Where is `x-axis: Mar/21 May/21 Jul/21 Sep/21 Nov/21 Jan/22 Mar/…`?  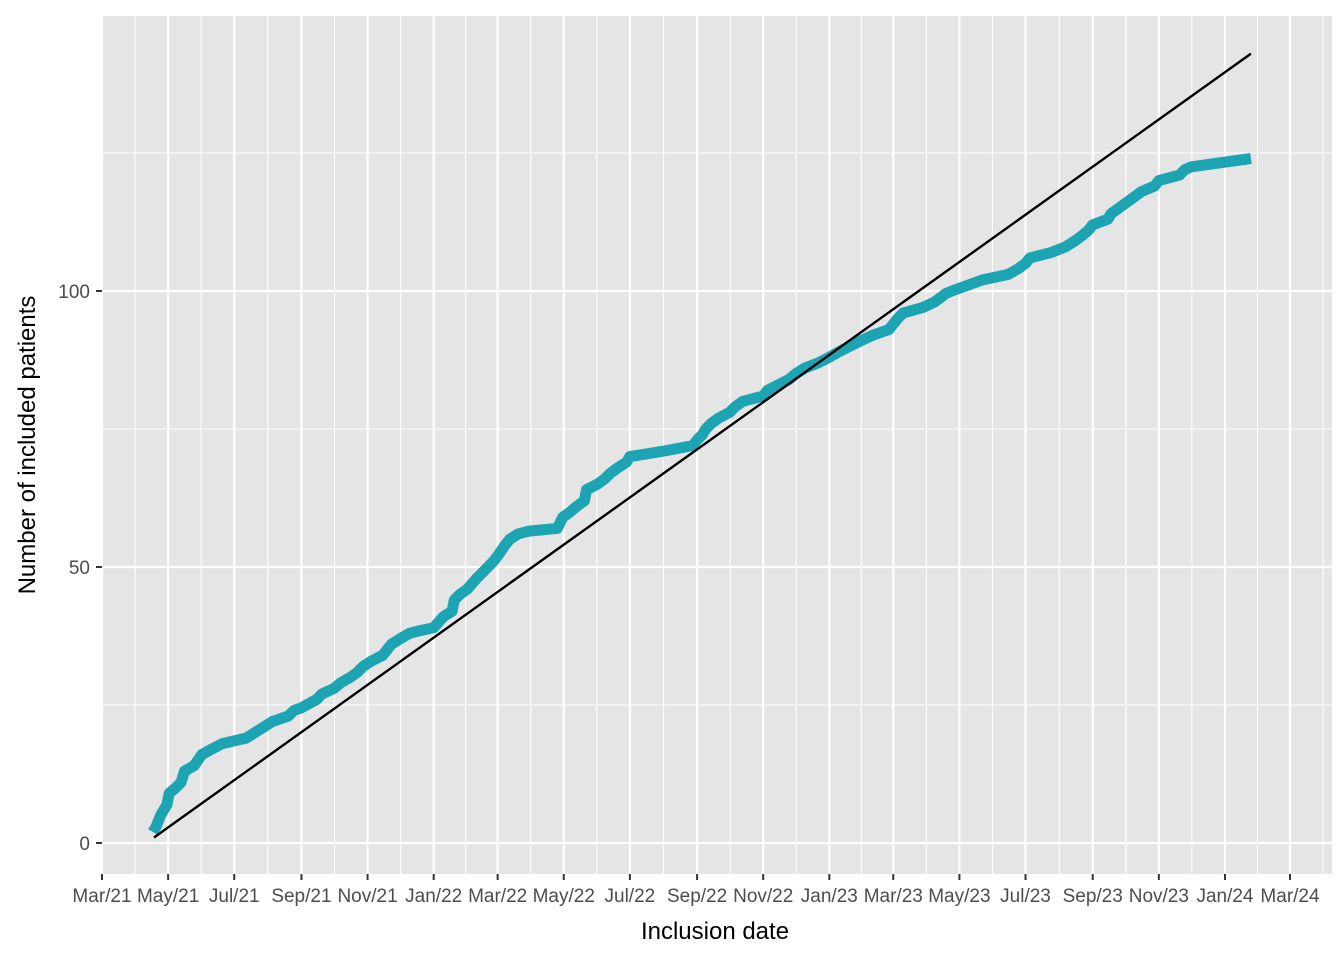
x-axis: Mar/21 May/21 Jul/21 Sep/21 Nov/21 Jan/22 Mar/… is located at coordinates (696, 890).